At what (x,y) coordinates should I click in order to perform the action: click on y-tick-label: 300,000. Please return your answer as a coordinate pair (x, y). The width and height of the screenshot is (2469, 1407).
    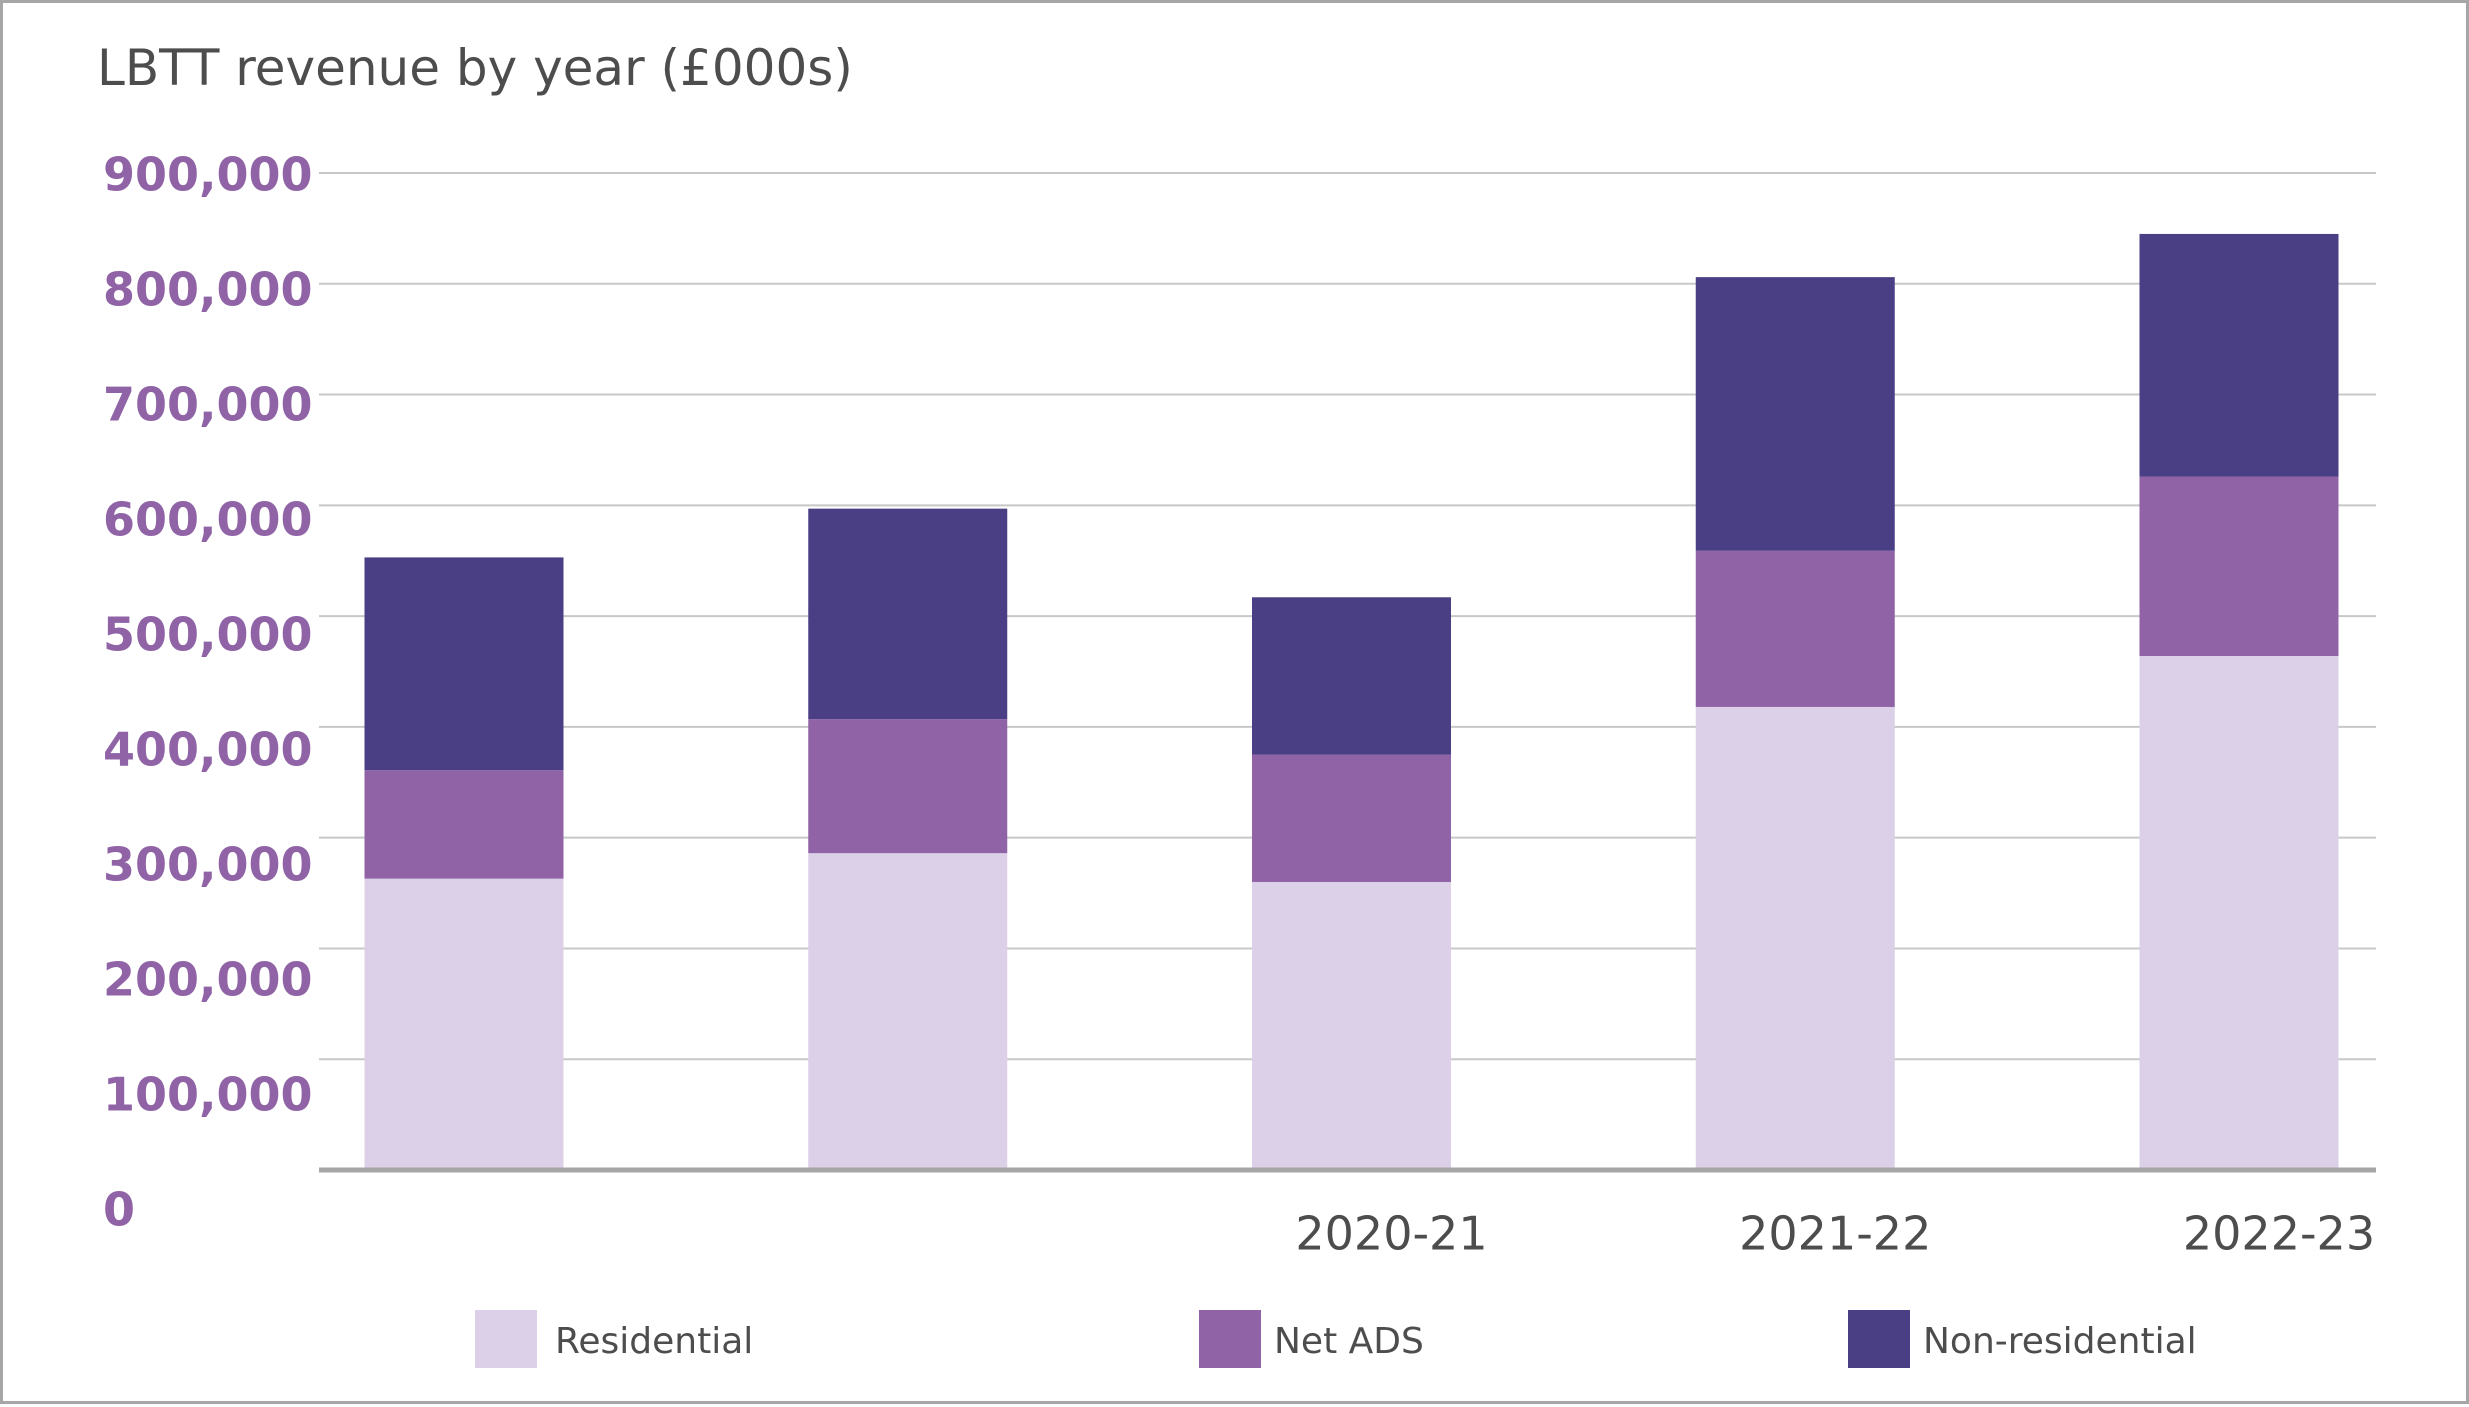
    Looking at the image, I should click on (208, 865).